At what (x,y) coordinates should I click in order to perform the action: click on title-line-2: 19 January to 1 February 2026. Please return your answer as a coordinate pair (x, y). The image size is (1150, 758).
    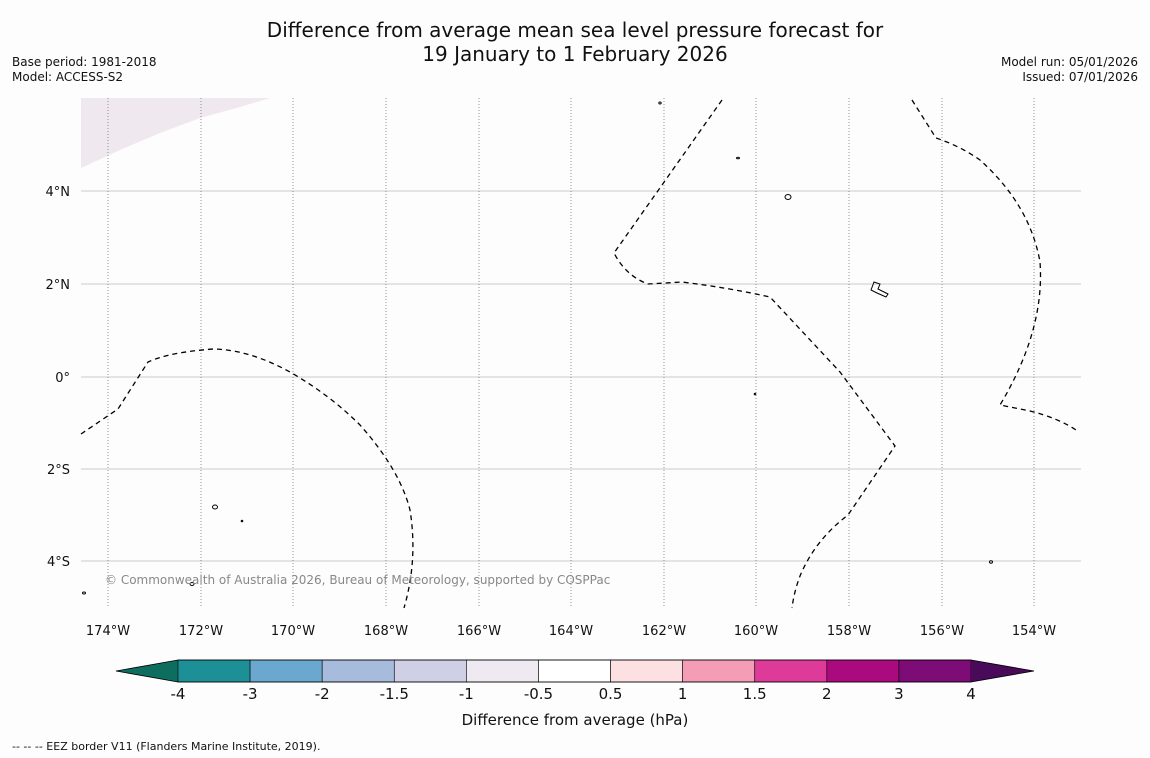
    Looking at the image, I should click on (575, 54).